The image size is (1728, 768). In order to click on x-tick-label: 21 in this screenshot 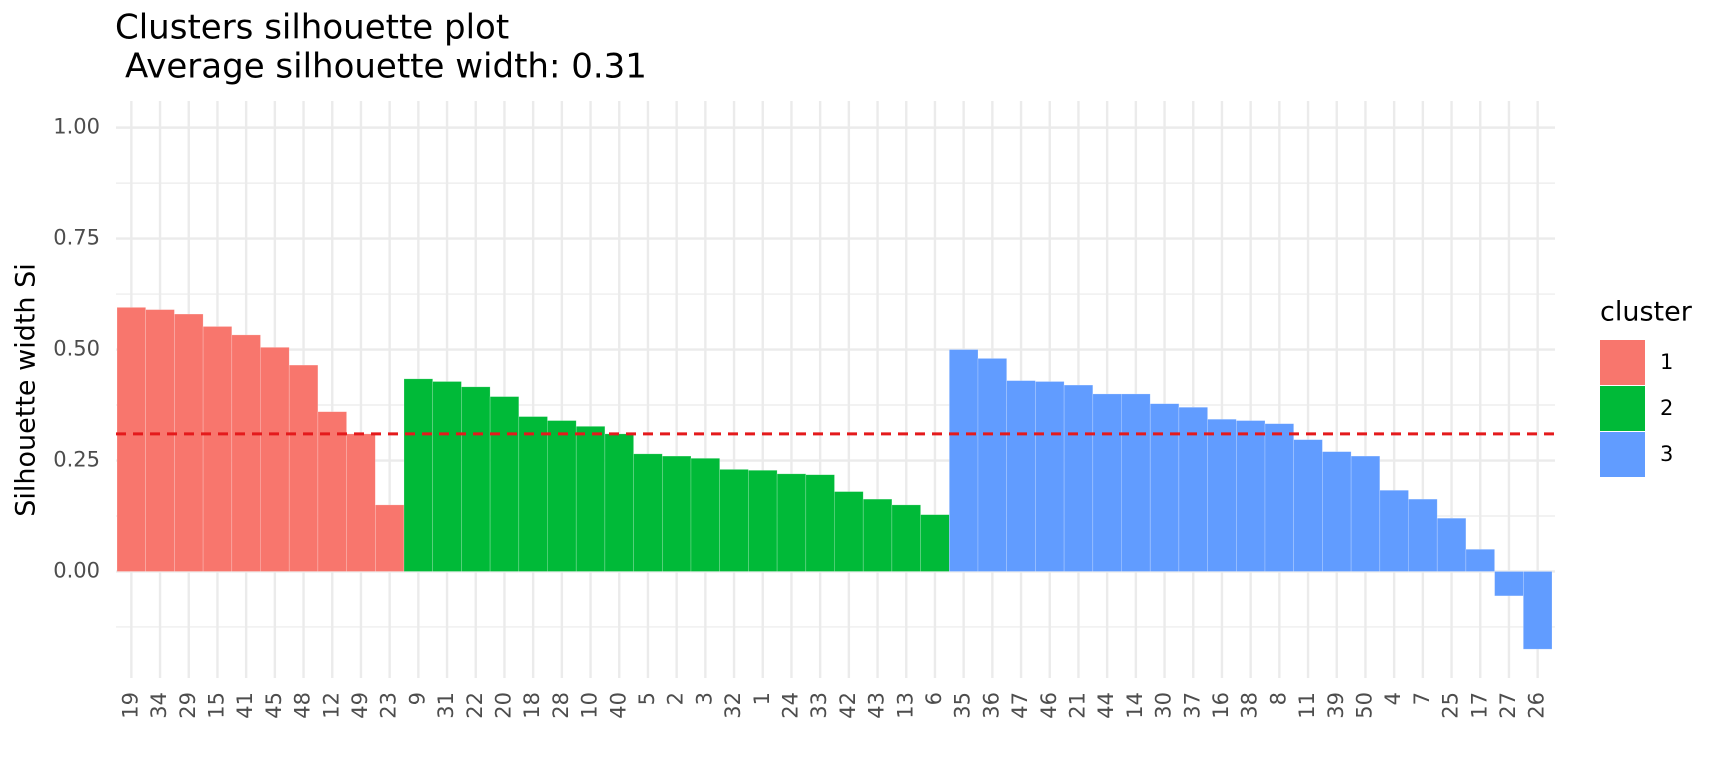, I will do `click(1077, 705)`.